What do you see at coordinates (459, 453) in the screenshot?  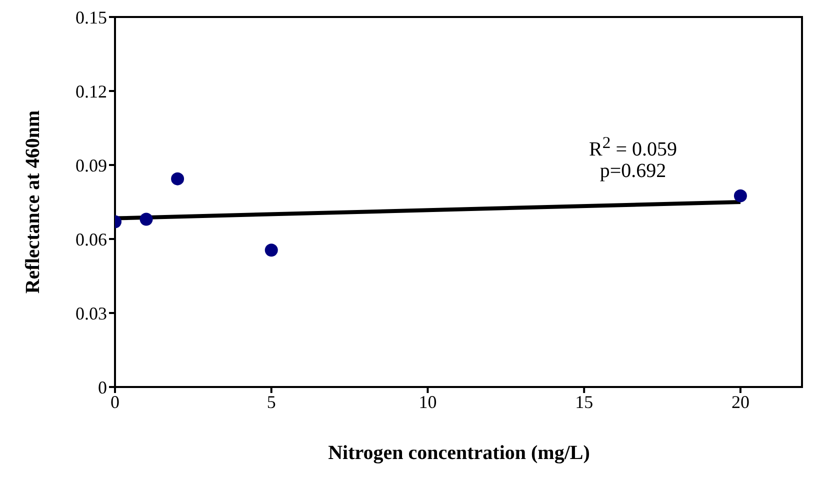 I see `x-axis-title: Nitrogen concentration (mg/L)` at bounding box center [459, 453].